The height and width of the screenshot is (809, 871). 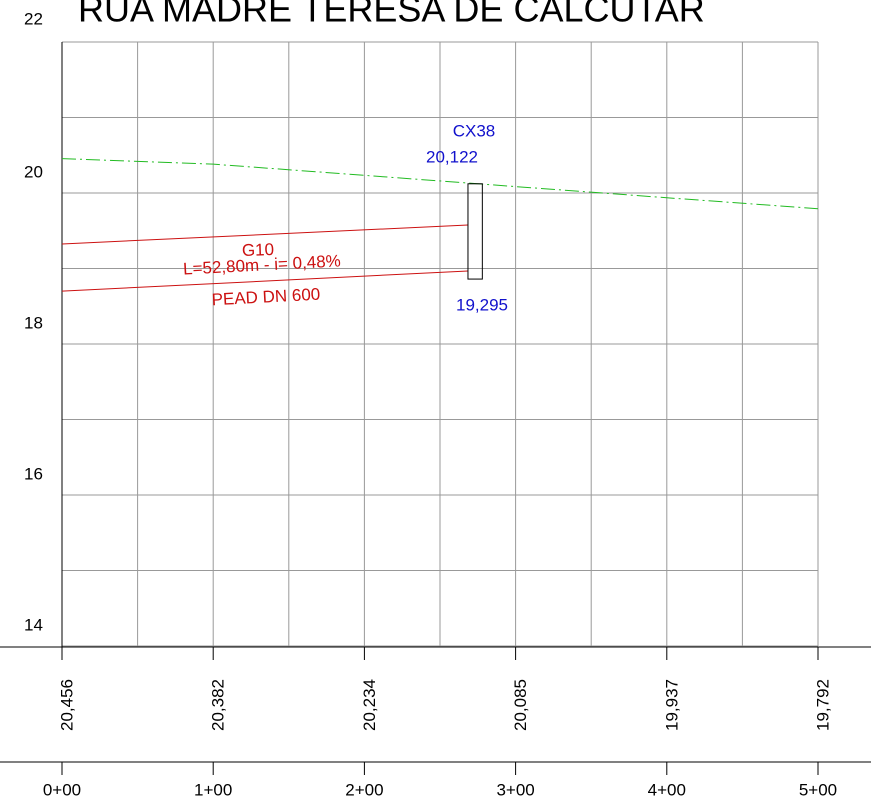 I want to click on x-tick-label: 2+00, so click(x=364, y=789).